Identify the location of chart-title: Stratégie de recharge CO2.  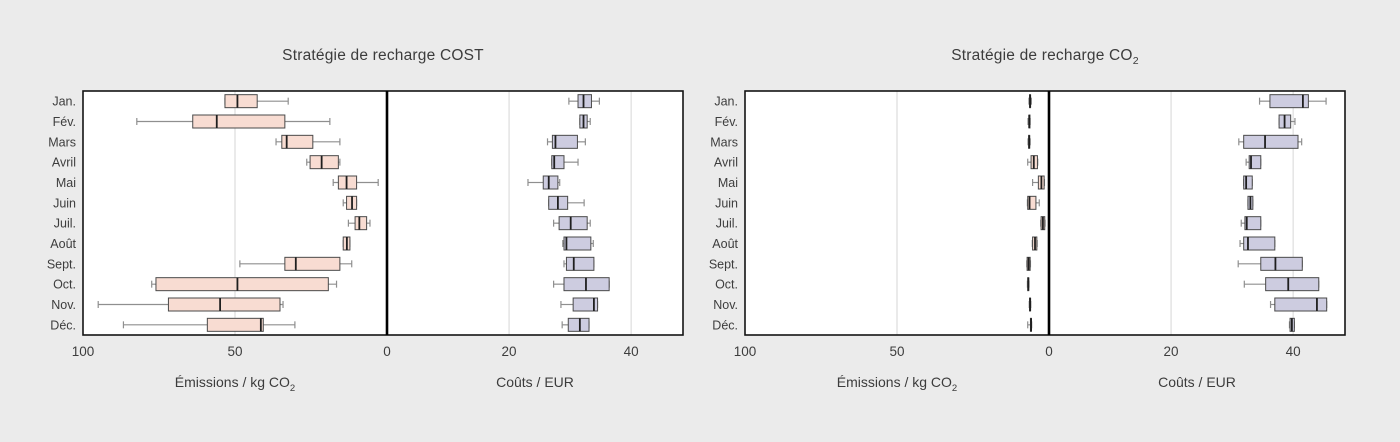
(1045, 57).